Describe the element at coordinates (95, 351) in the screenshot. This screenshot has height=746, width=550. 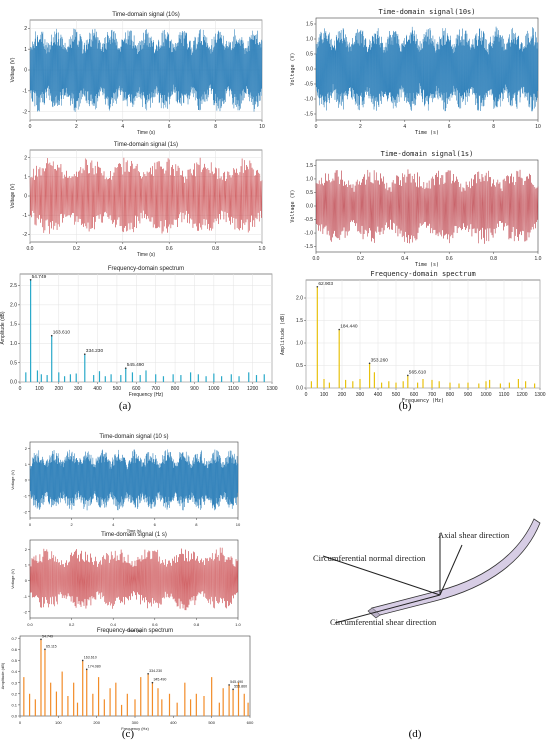
I see `peak-label: 334.230` at that location.